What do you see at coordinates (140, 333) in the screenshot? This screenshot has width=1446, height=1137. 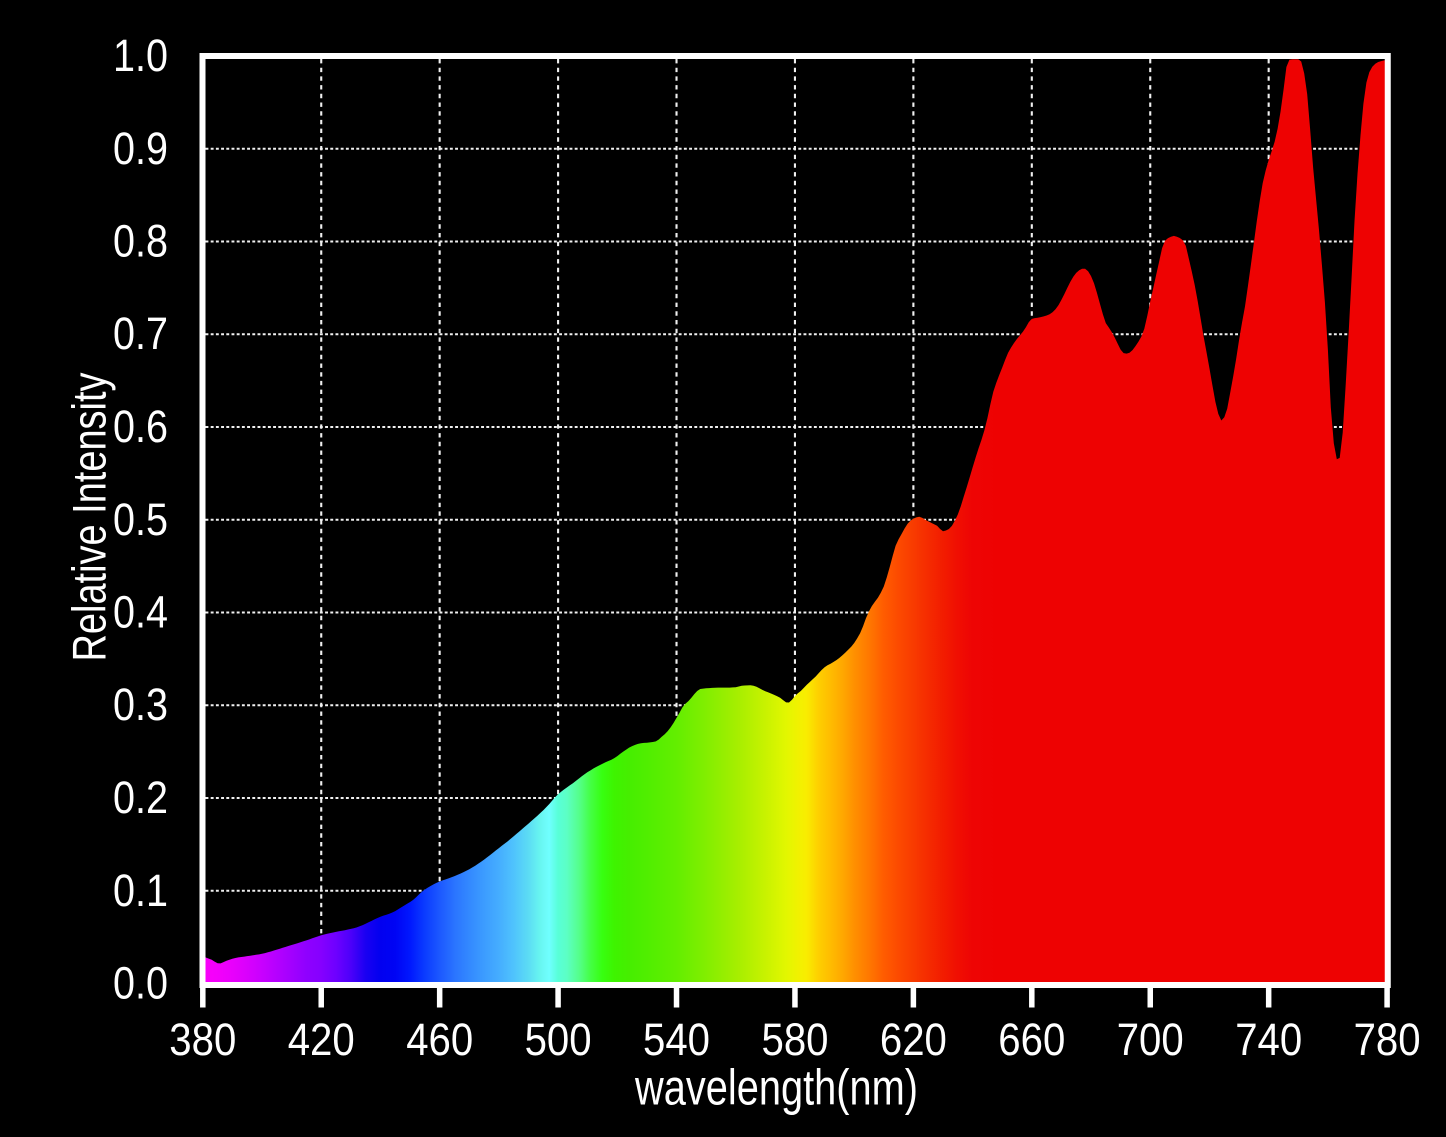 I see `svg-text: 0.7` at bounding box center [140, 333].